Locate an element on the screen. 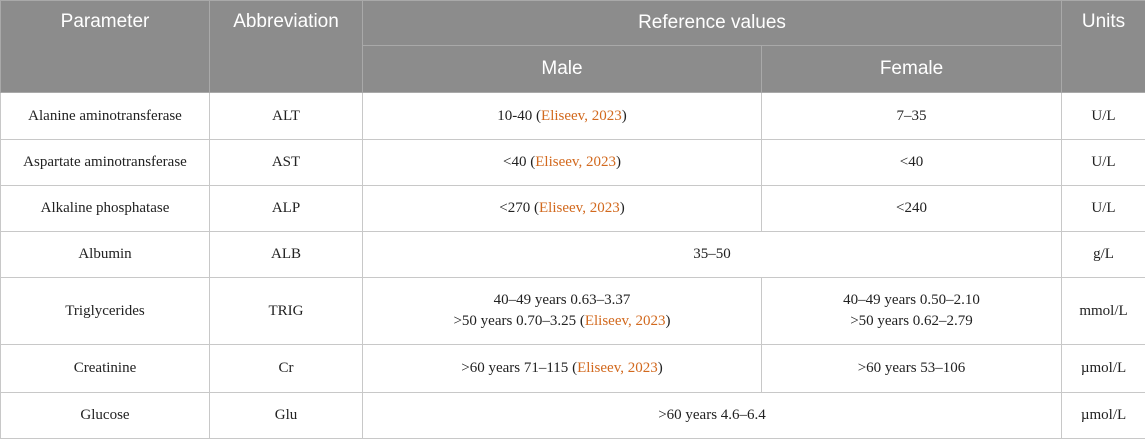 The image size is (1145, 439). cell-parameter: Creatinine is located at coordinates (105, 369).